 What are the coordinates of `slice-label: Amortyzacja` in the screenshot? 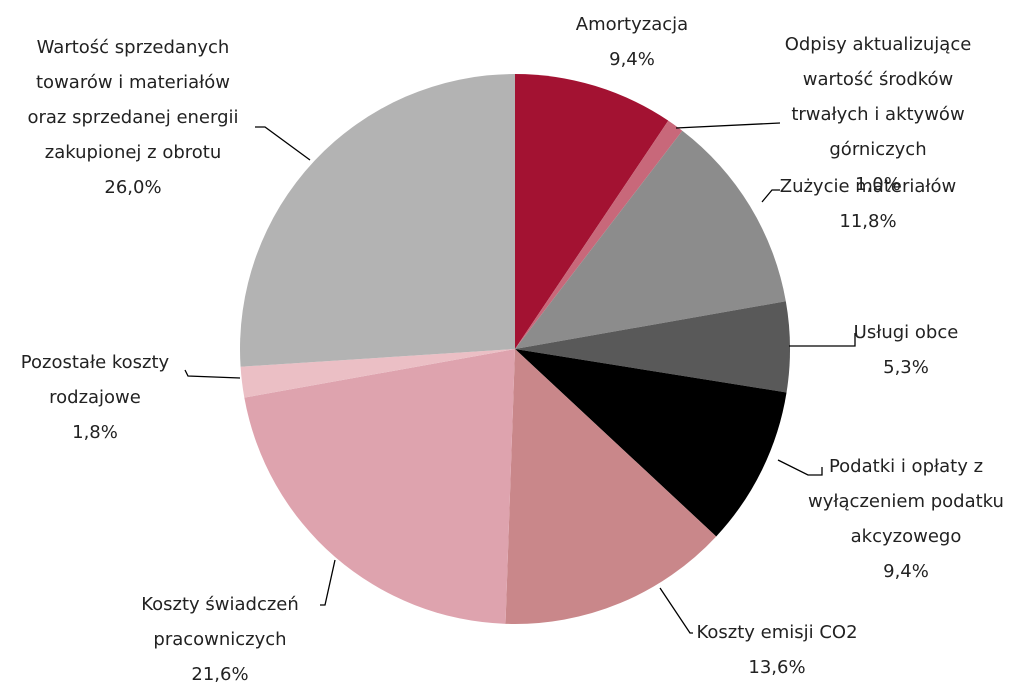 It's located at (632, 24).